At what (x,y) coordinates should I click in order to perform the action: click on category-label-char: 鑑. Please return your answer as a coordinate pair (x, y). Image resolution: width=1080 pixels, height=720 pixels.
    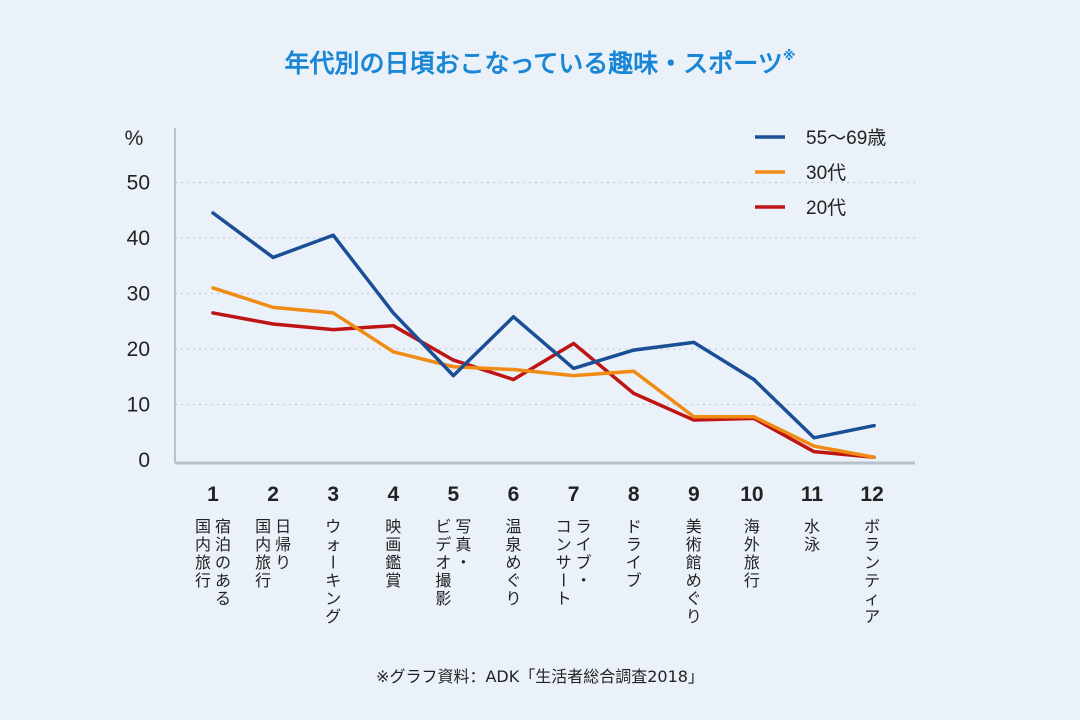
    Looking at the image, I should click on (393, 562).